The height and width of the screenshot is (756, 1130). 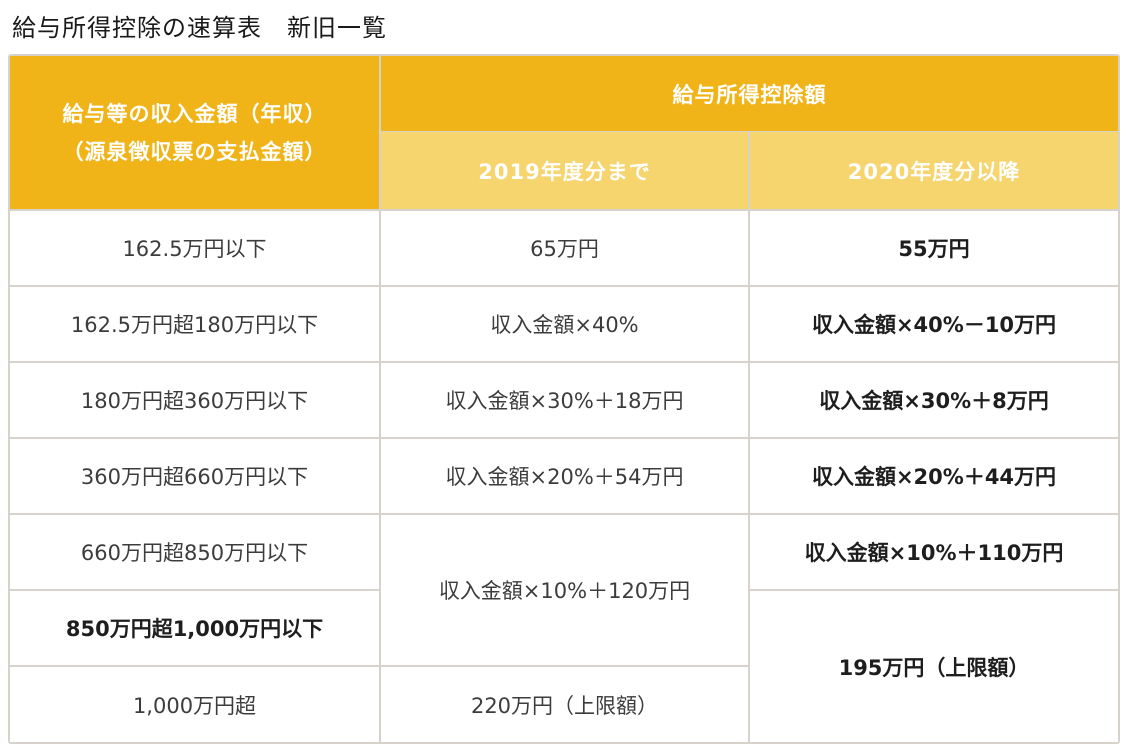 I want to click on income-range-cell: 850万円超1,000万円以下, so click(x=194, y=628).